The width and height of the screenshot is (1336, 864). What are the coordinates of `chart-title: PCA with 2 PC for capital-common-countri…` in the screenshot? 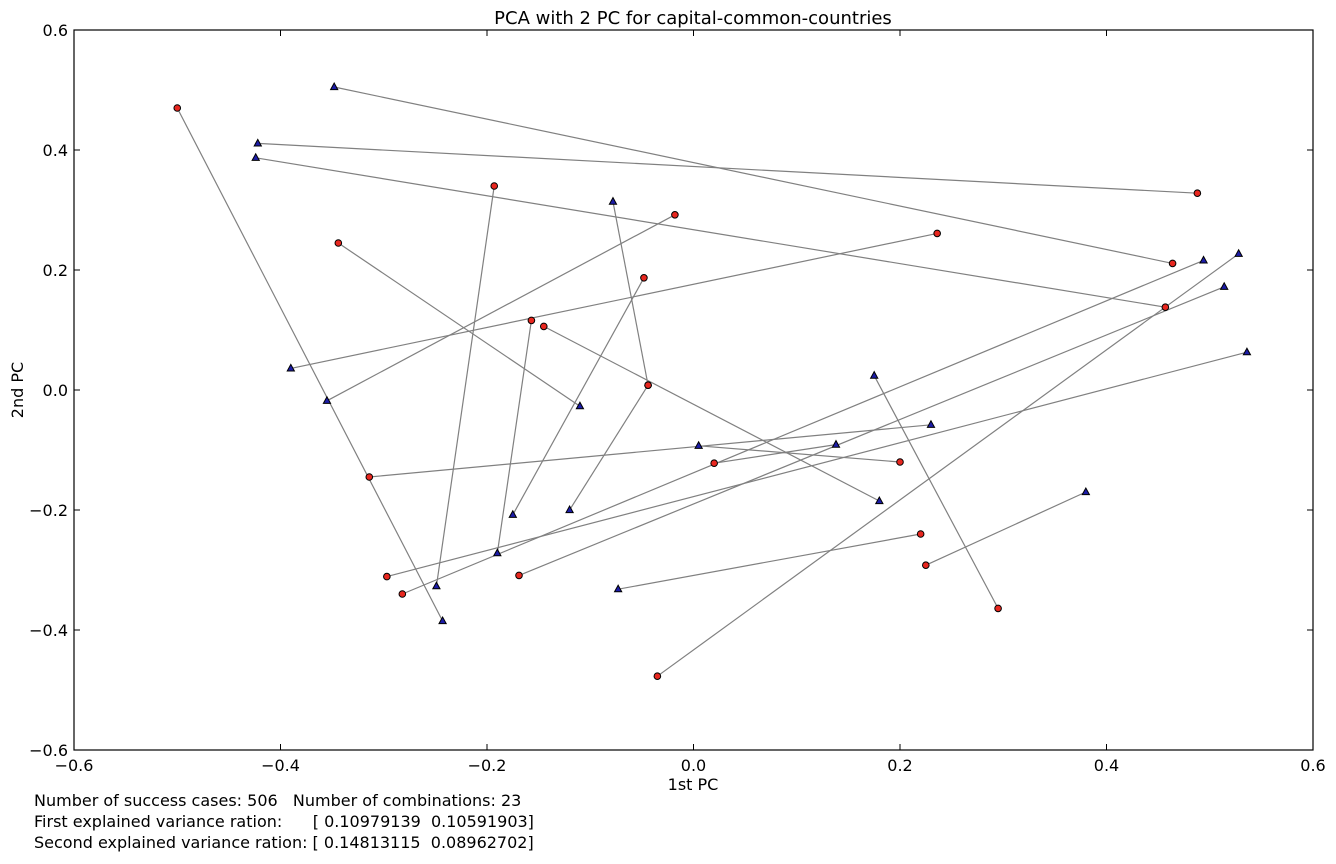 It's located at (693, 18).